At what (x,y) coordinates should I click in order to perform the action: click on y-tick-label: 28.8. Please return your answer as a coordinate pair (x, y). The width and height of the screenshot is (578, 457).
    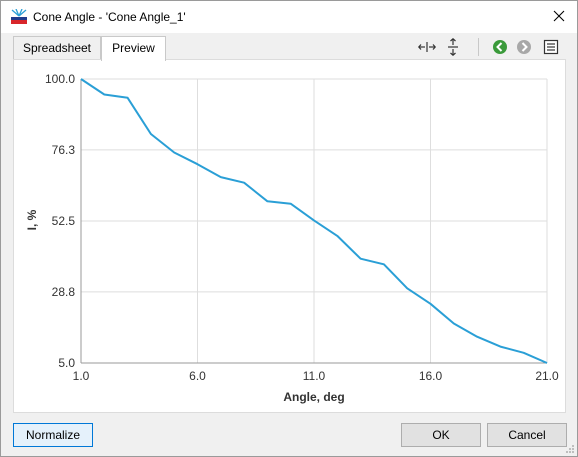
    Looking at the image, I should click on (64, 292).